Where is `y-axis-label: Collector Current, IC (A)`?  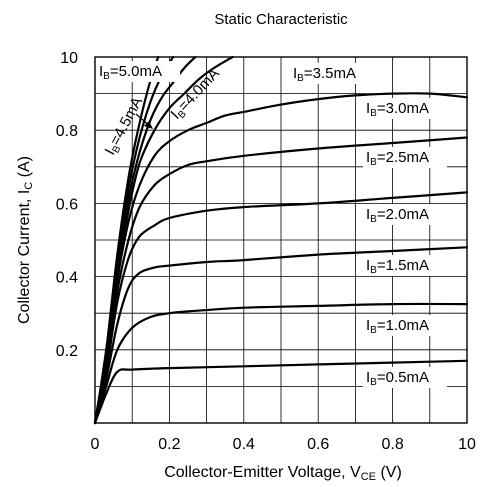
y-axis-label: Collector Current, IC (A) is located at coordinates (25, 240).